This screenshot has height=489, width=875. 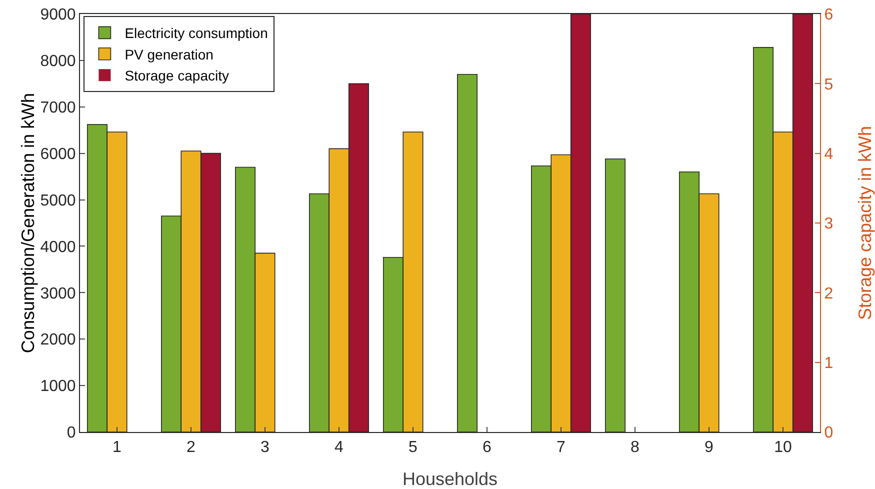 What do you see at coordinates (865, 223) in the screenshot?
I see `y2-axis-title: Storage capacity in kWh` at bounding box center [865, 223].